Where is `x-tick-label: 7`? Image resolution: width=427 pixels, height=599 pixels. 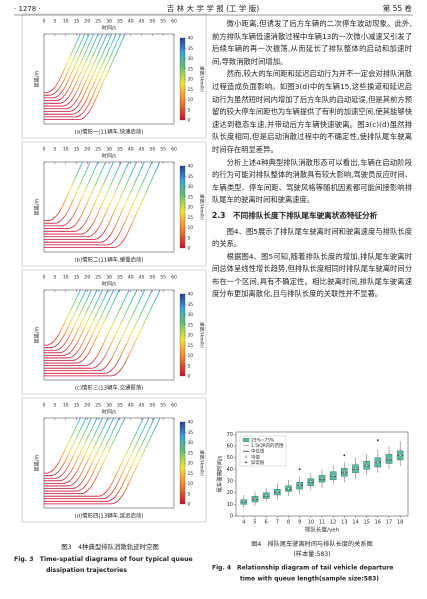
x-tick-label: 7 is located at coordinates (277, 523).